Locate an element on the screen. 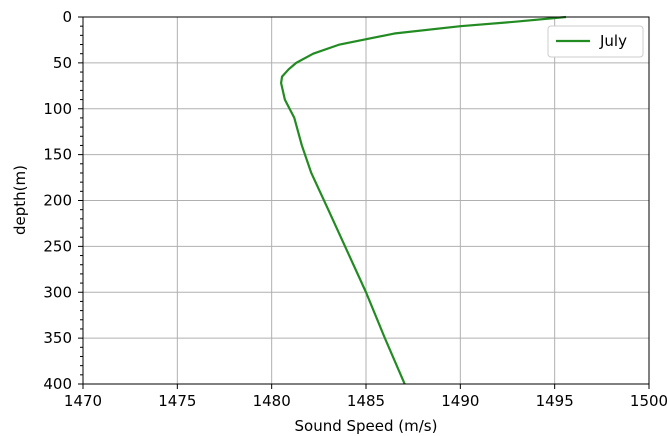 This screenshot has height=436, width=667. y-tick-label: 350 is located at coordinates (57, 338).